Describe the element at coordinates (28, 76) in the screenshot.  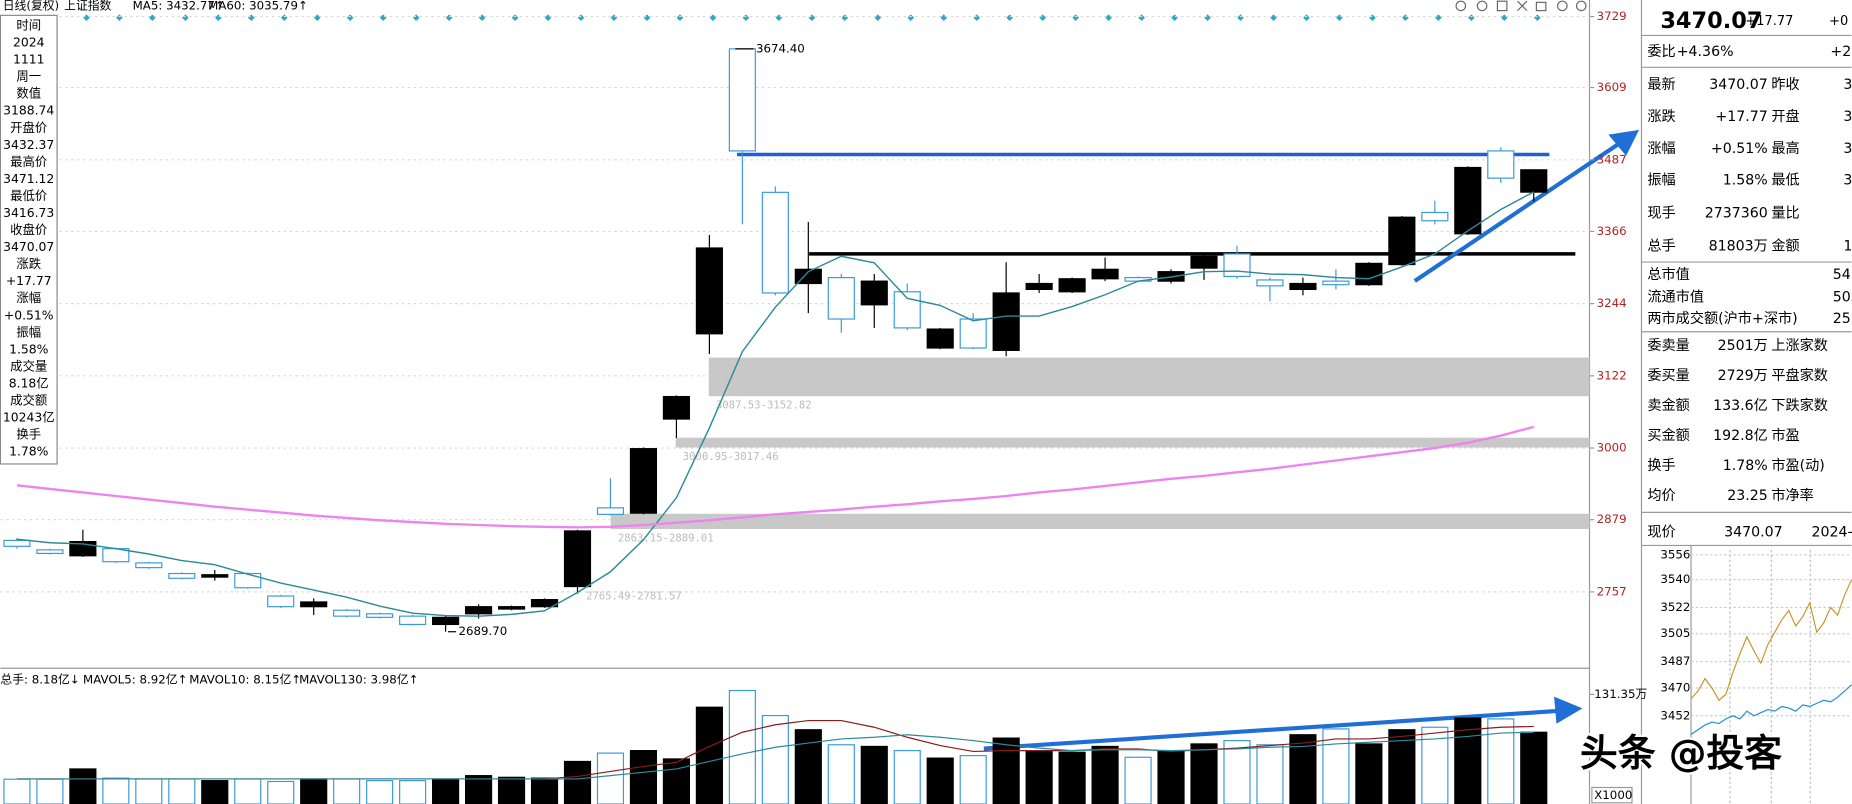
I see `info-item: 周一` at that location.